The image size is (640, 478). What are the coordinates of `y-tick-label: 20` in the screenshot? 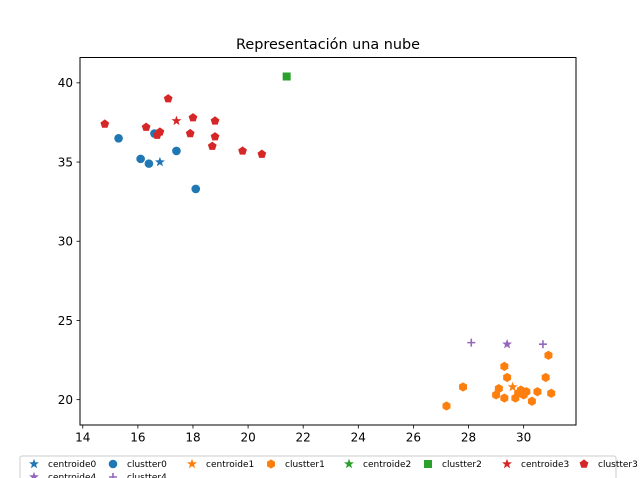 It's located at (65, 400).